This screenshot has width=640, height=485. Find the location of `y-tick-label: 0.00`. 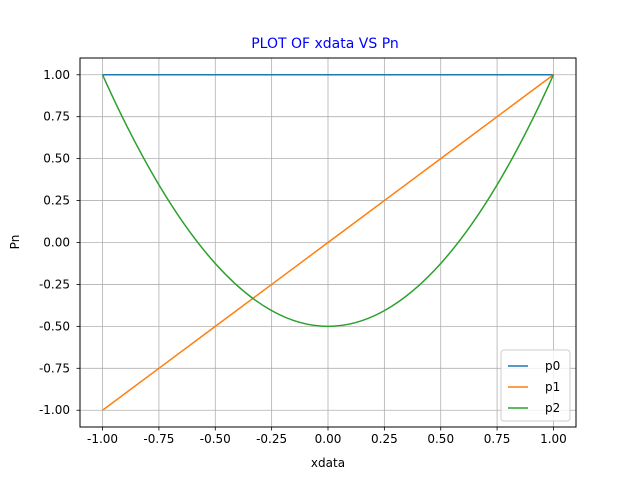

y-tick-label: 0.00 is located at coordinates (56, 243).